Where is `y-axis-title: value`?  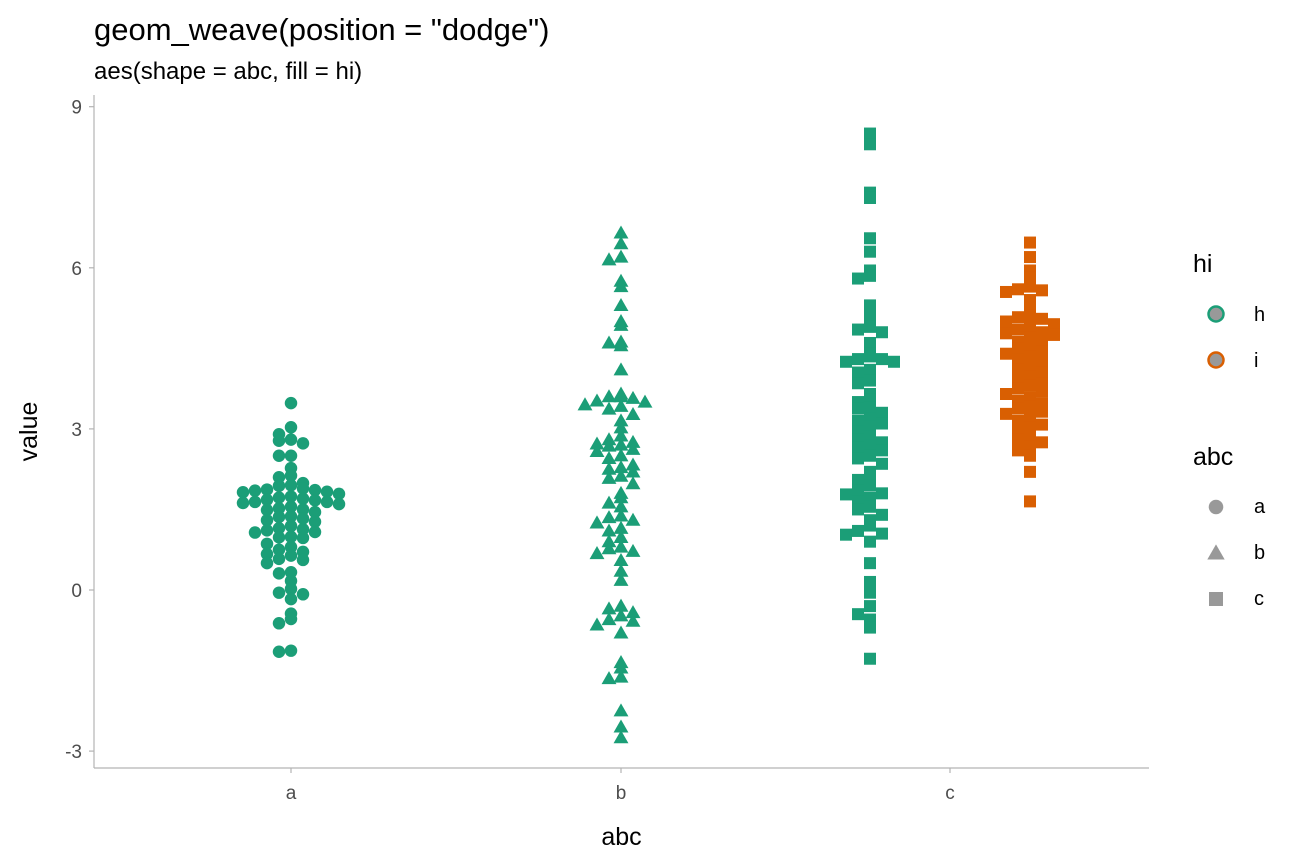 y-axis-title: value is located at coordinates (29, 432).